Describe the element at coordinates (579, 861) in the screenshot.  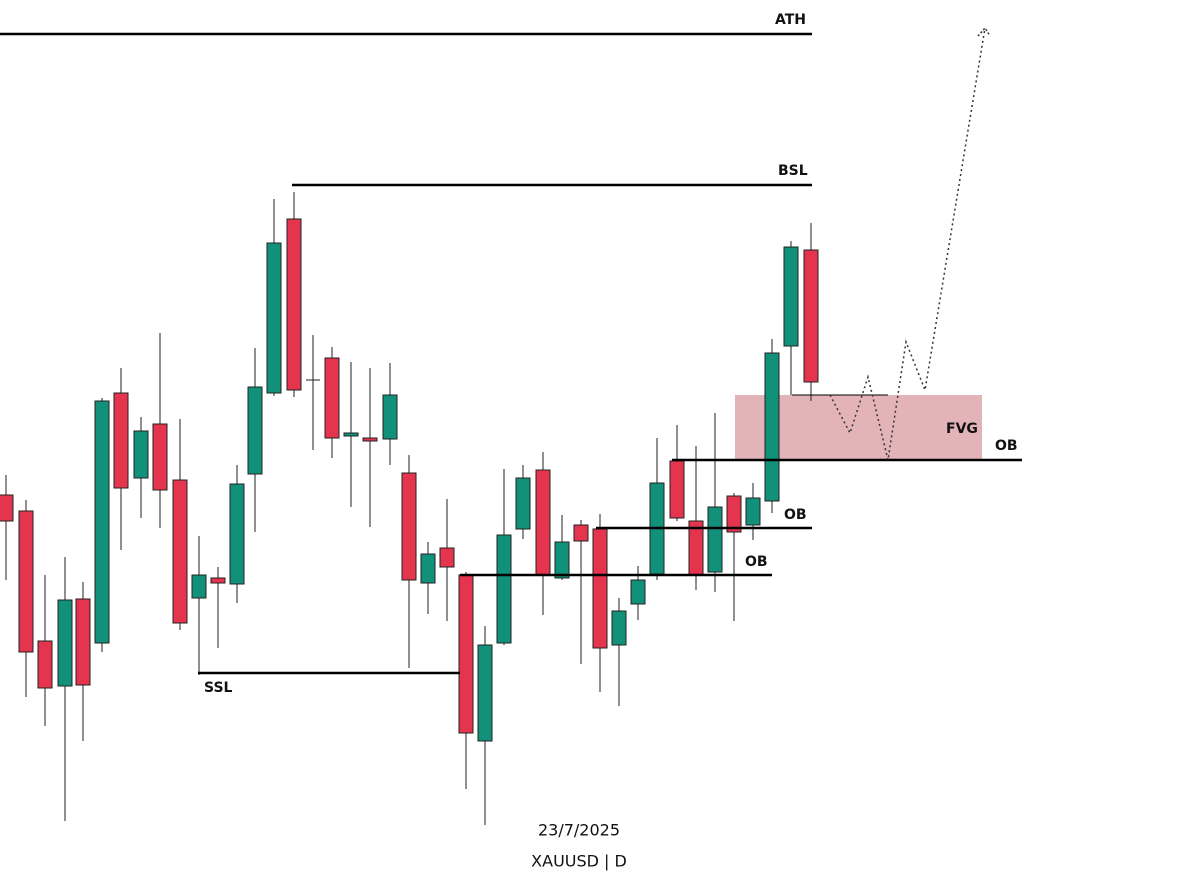
I see `symbol: XAUUSD | D` at that location.